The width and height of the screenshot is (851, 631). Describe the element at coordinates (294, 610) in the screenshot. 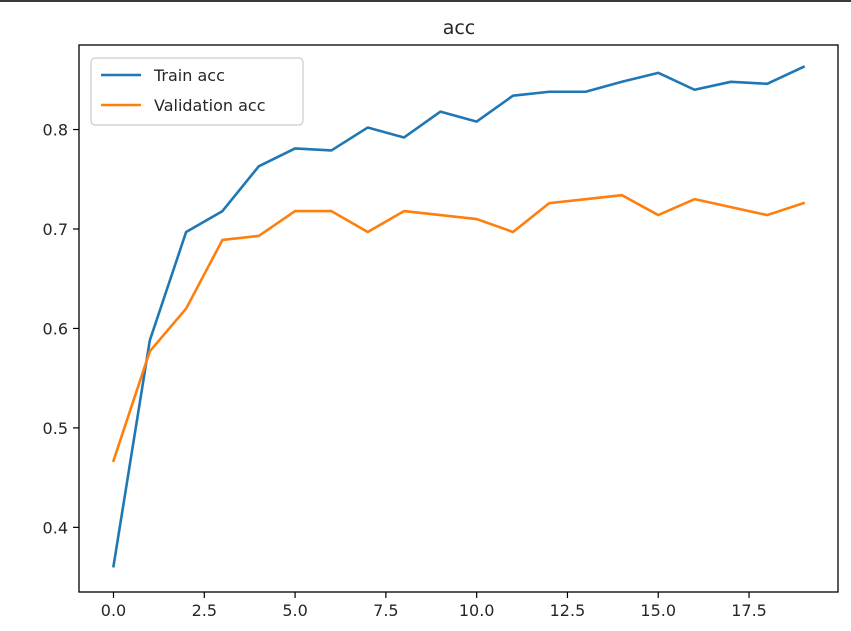

I see `x-tick-label: 5.0` at that location.